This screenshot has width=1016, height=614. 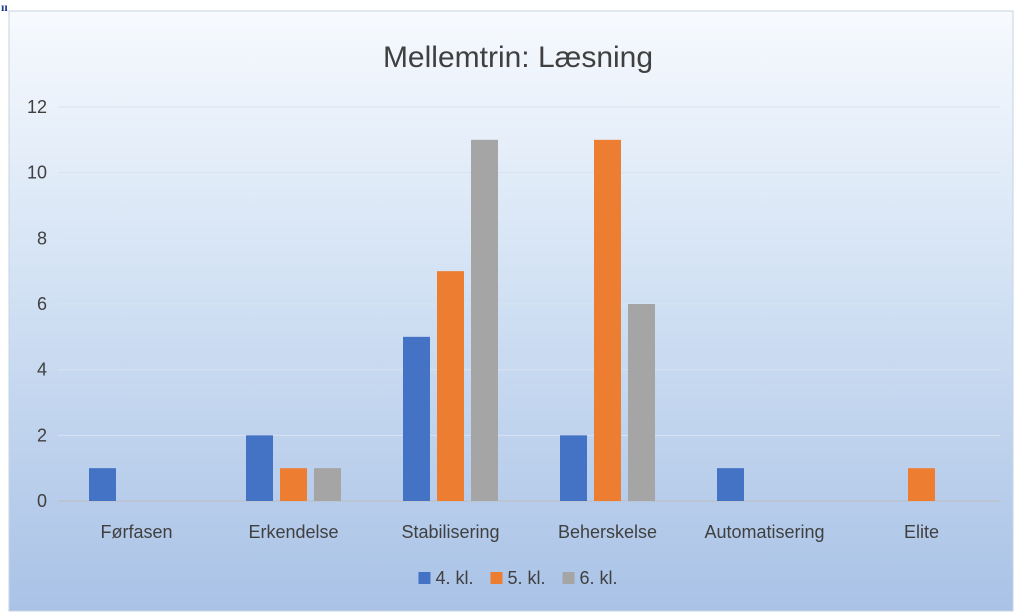 What do you see at coordinates (450, 532) in the screenshot?
I see `x-category-label: Stabilisering` at bounding box center [450, 532].